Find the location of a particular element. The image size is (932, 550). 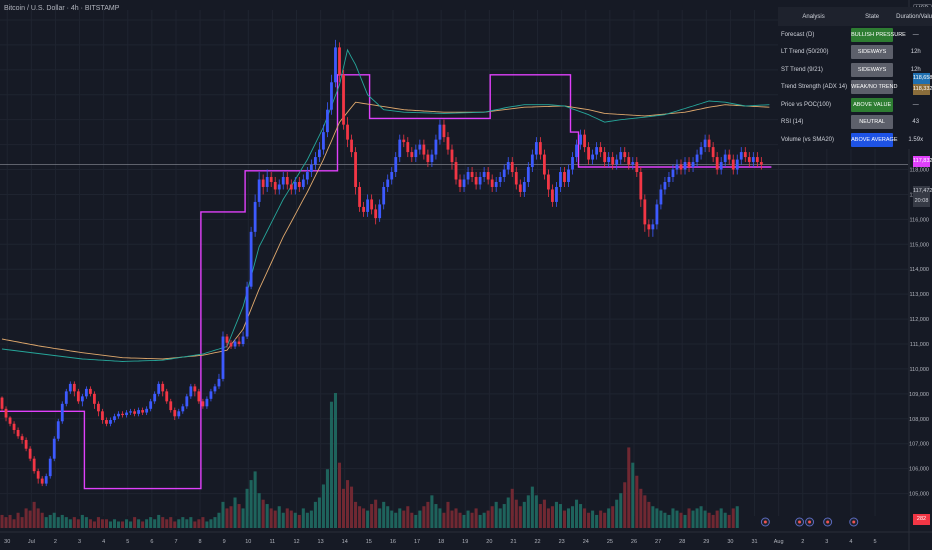

symbol-title: Bitcoin / U.S. Dollar · 4h · BITSTAMP is located at coordinates (62, 8).